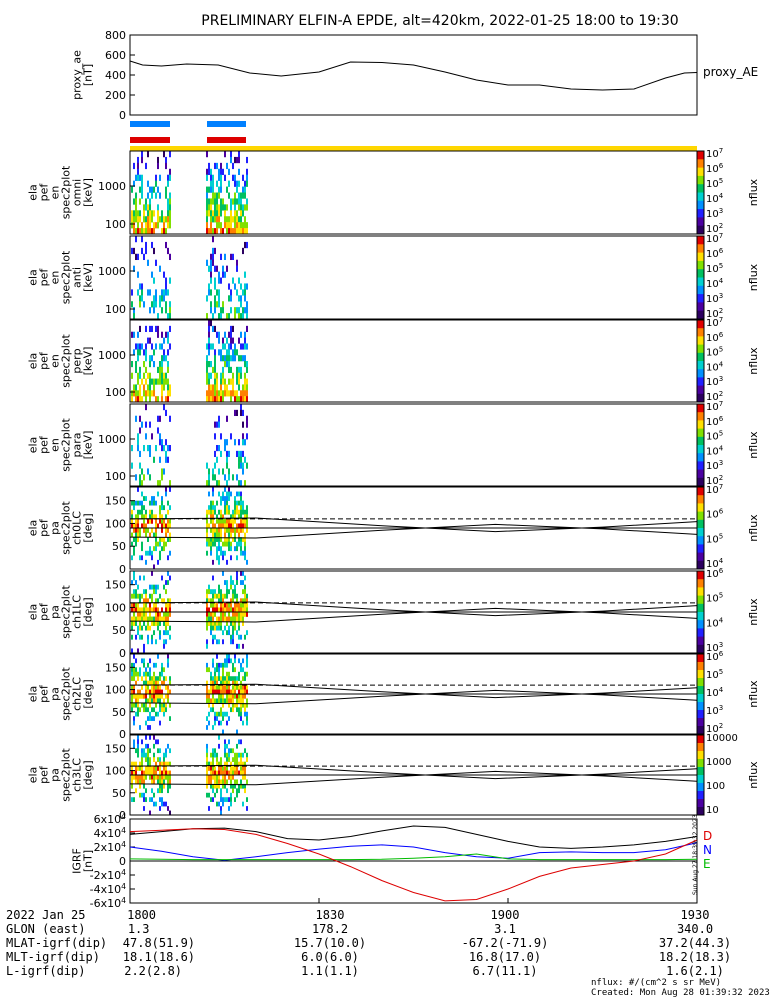 The image size is (775, 1000). I want to click on colorbar-tick-label: 1000, so click(718, 762).